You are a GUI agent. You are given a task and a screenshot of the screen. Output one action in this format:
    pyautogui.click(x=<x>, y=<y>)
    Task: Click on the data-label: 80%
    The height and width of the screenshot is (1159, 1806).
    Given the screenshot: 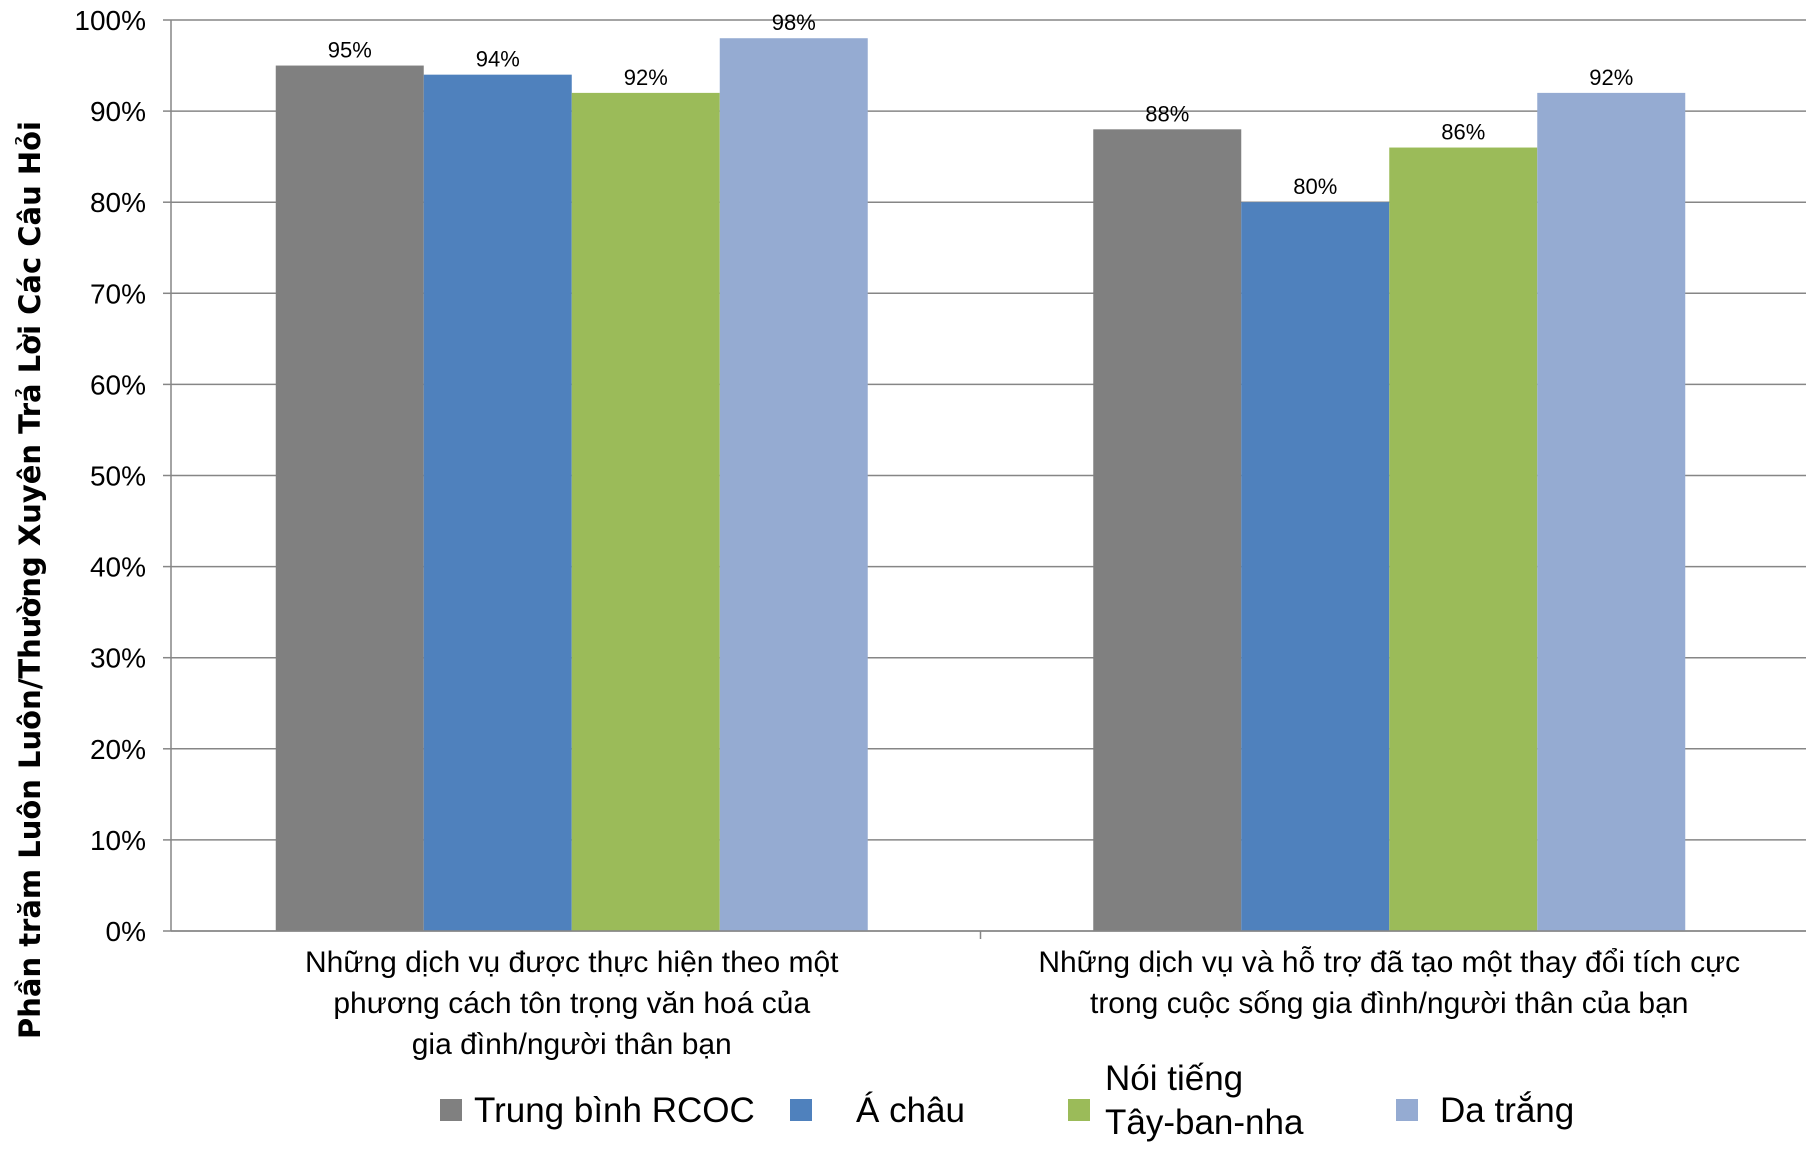 What is the action you would take?
    pyautogui.click(x=1315, y=186)
    